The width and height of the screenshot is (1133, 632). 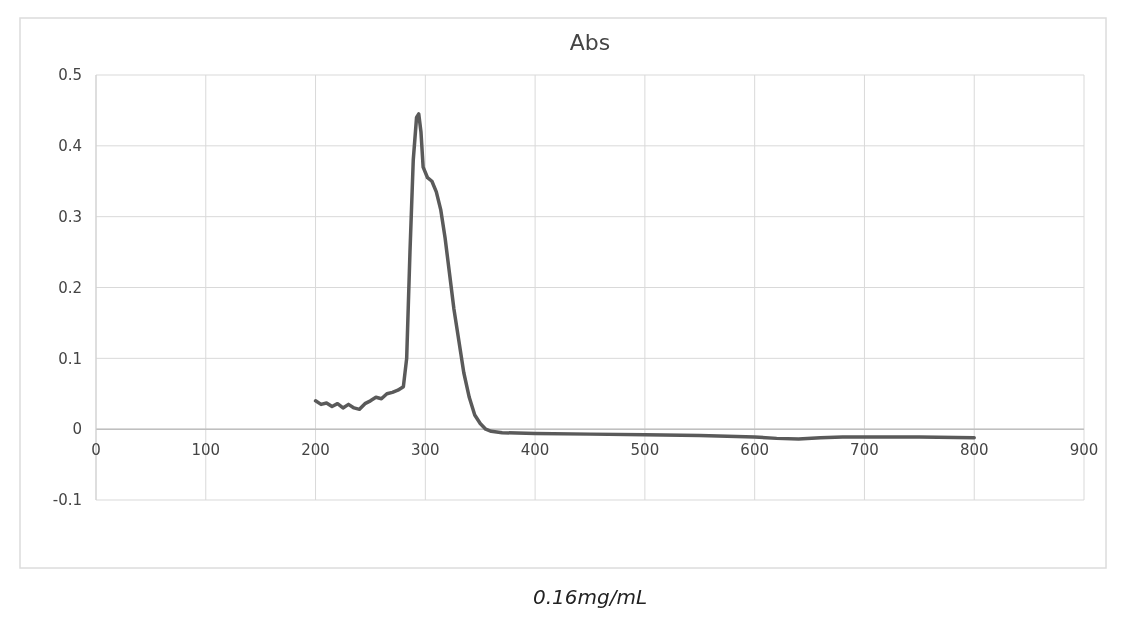 I want to click on y-tick-label: 0, so click(x=77, y=429).